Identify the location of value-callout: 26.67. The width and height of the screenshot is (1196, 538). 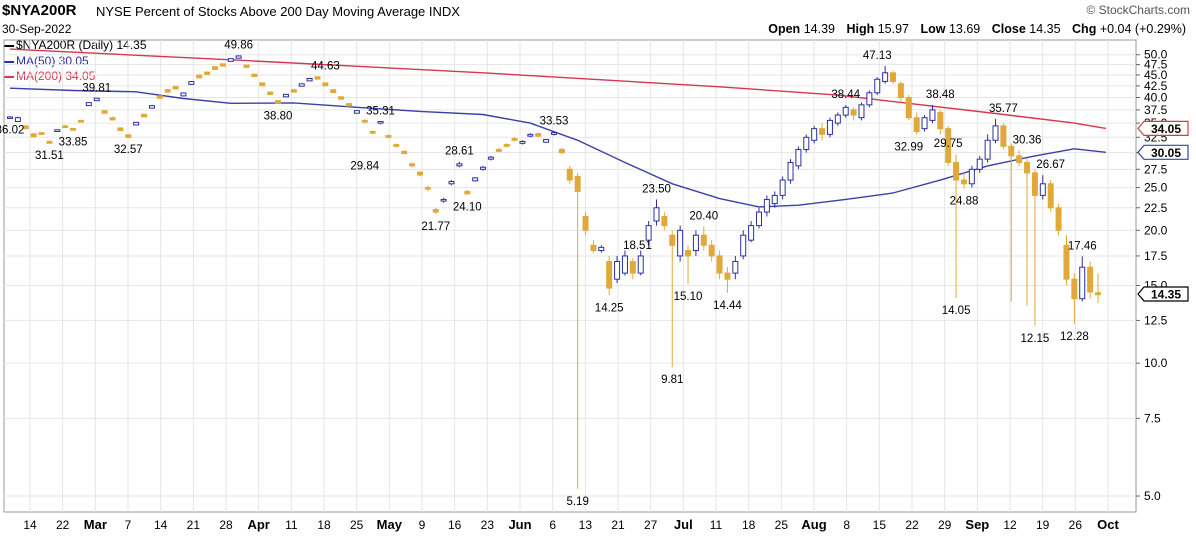
(1050, 165).